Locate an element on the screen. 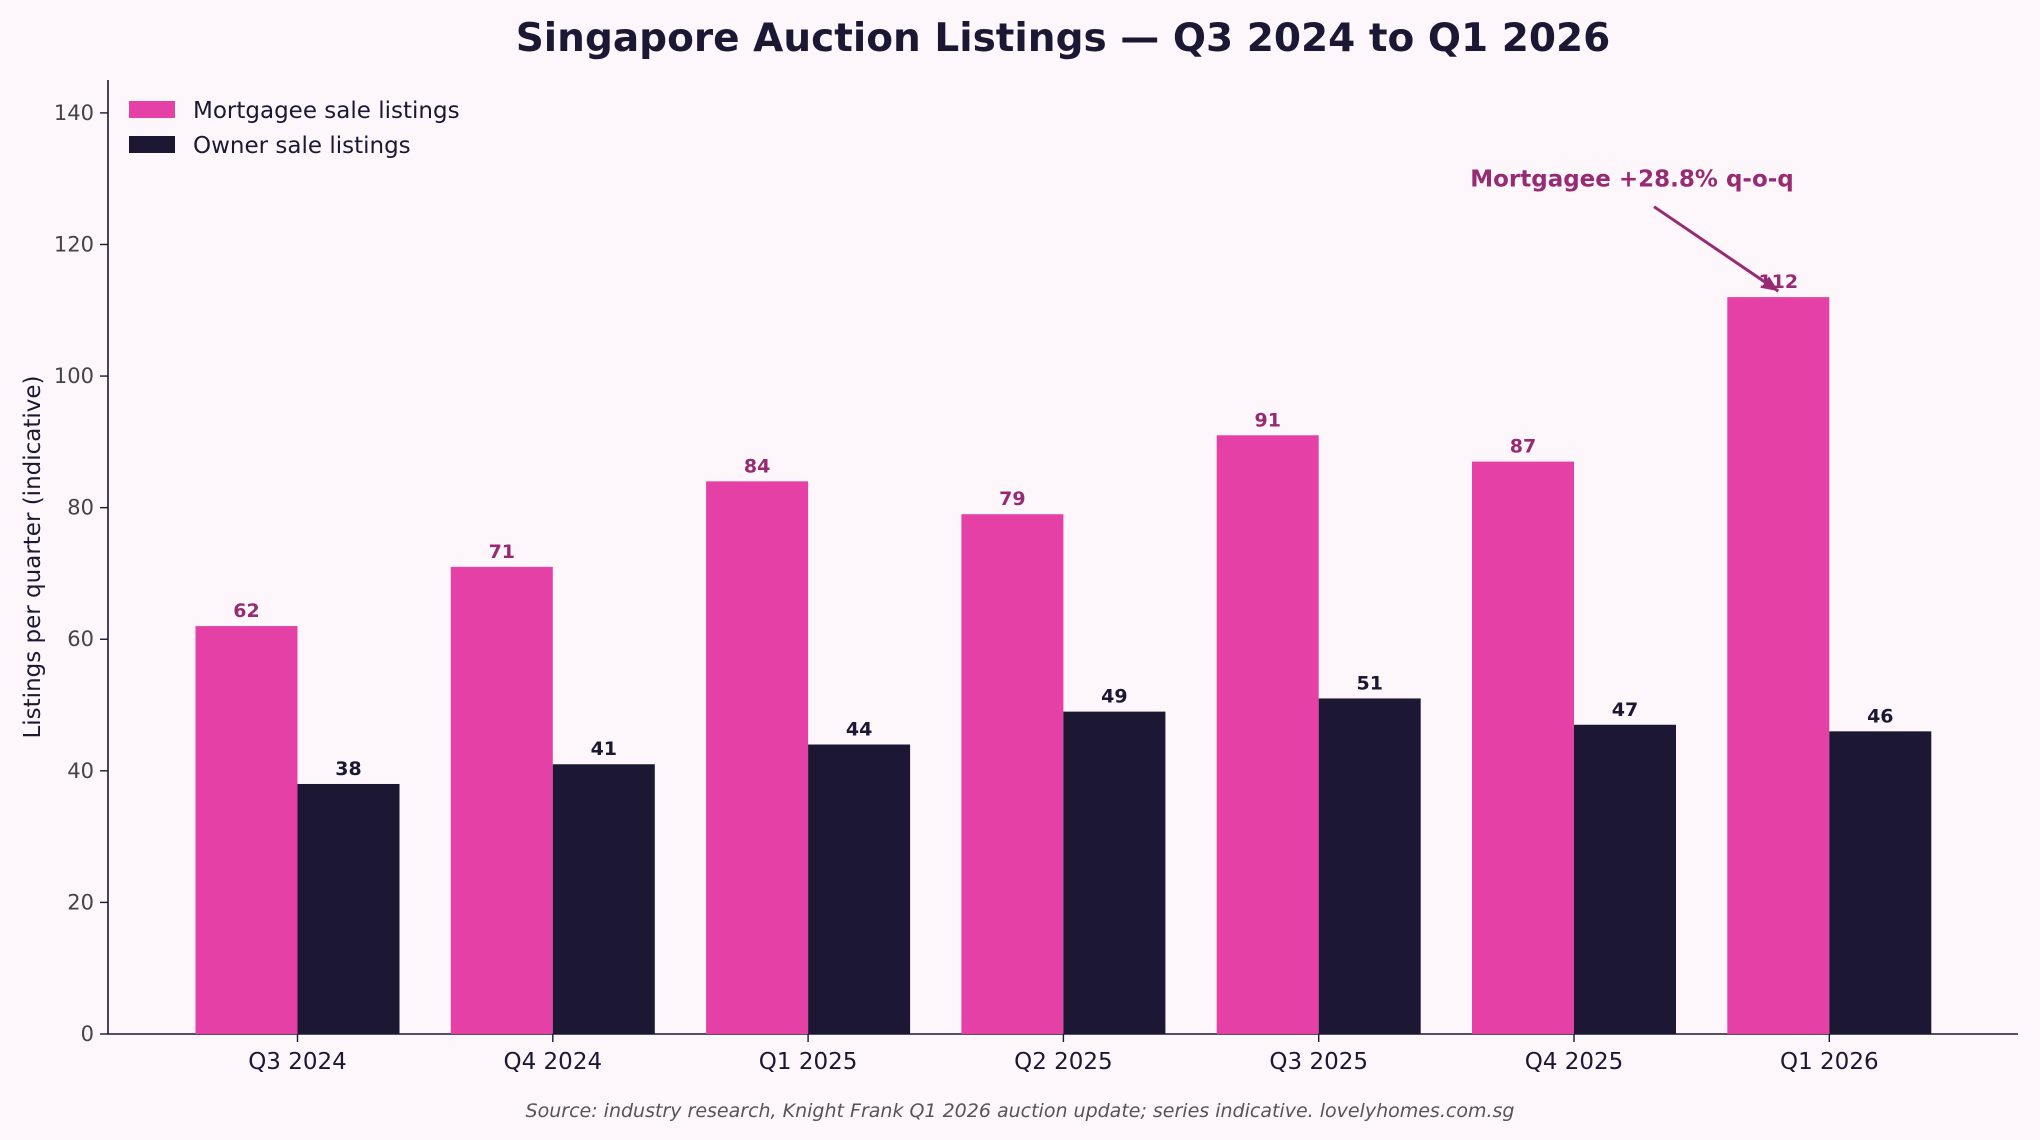  x-tick-label: Q4 2024 is located at coordinates (553, 1062).